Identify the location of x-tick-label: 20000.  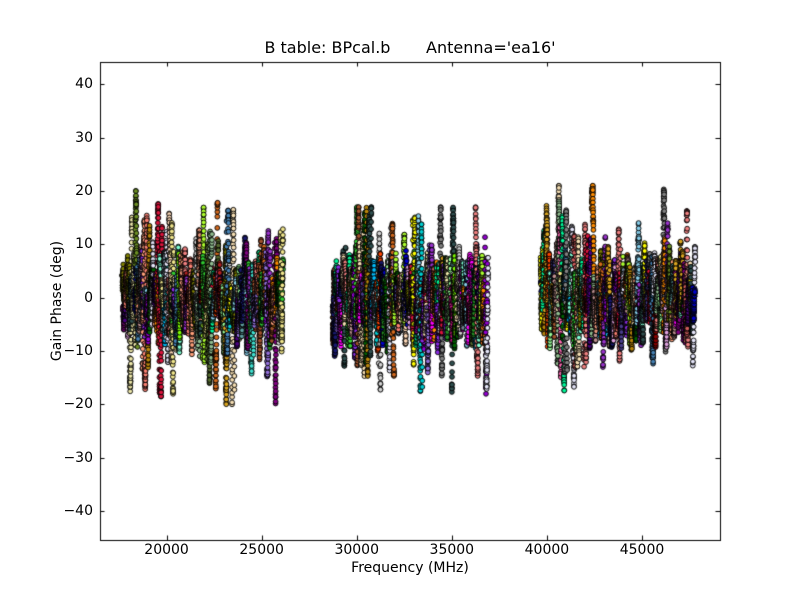
(166, 550).